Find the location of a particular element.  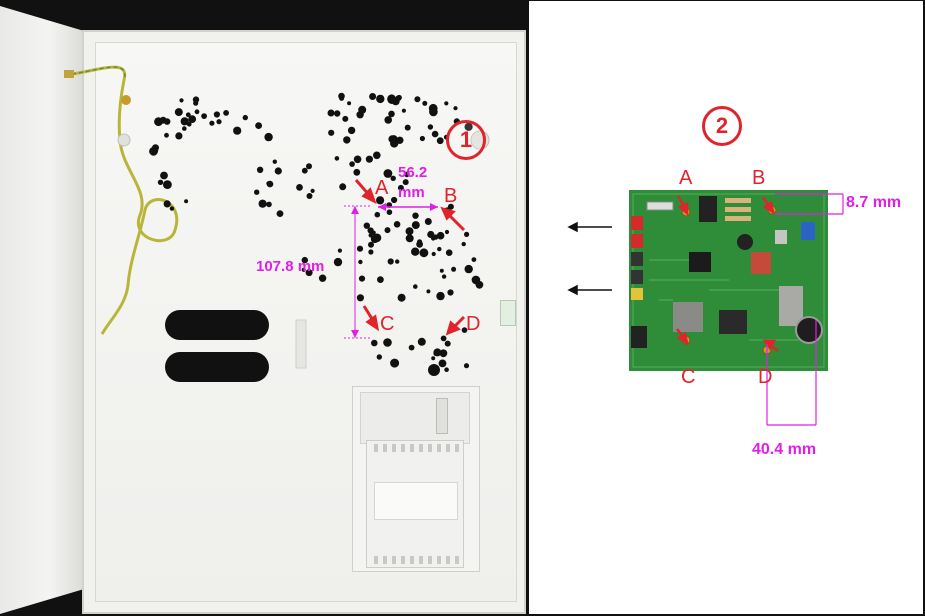

frame-right is located at coordinates (924, 308).